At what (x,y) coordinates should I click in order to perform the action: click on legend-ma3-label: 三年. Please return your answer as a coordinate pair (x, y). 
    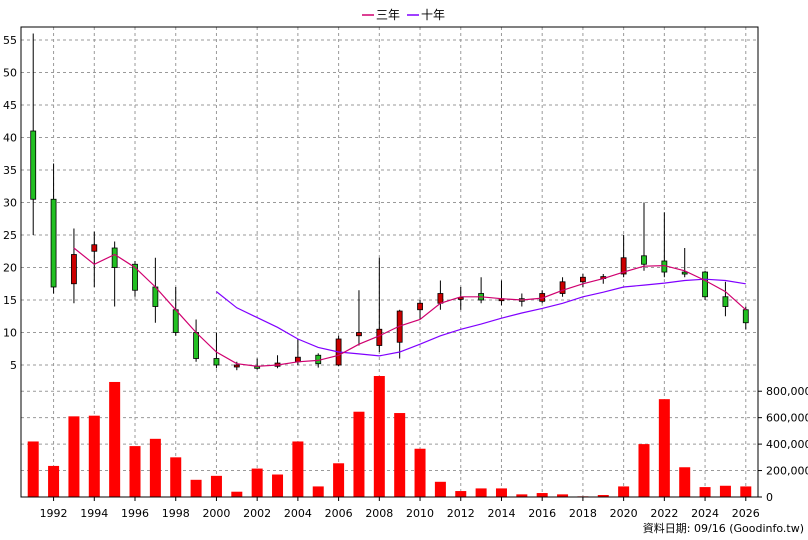
    Looking at the image, I should click on (388, 15).